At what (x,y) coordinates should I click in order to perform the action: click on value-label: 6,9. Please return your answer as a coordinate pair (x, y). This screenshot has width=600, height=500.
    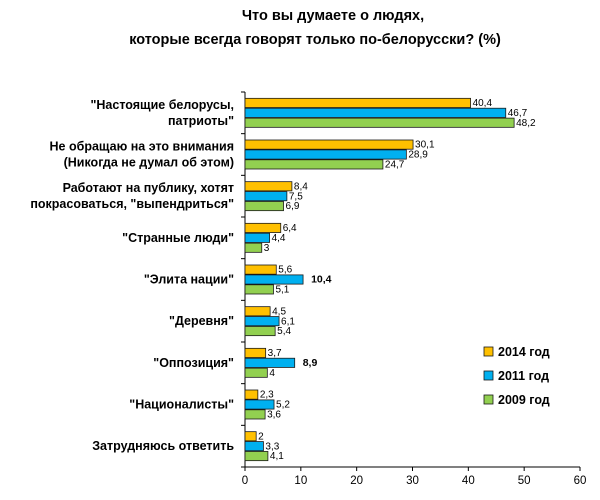
    Looking at the image, I should click on (293, 206).